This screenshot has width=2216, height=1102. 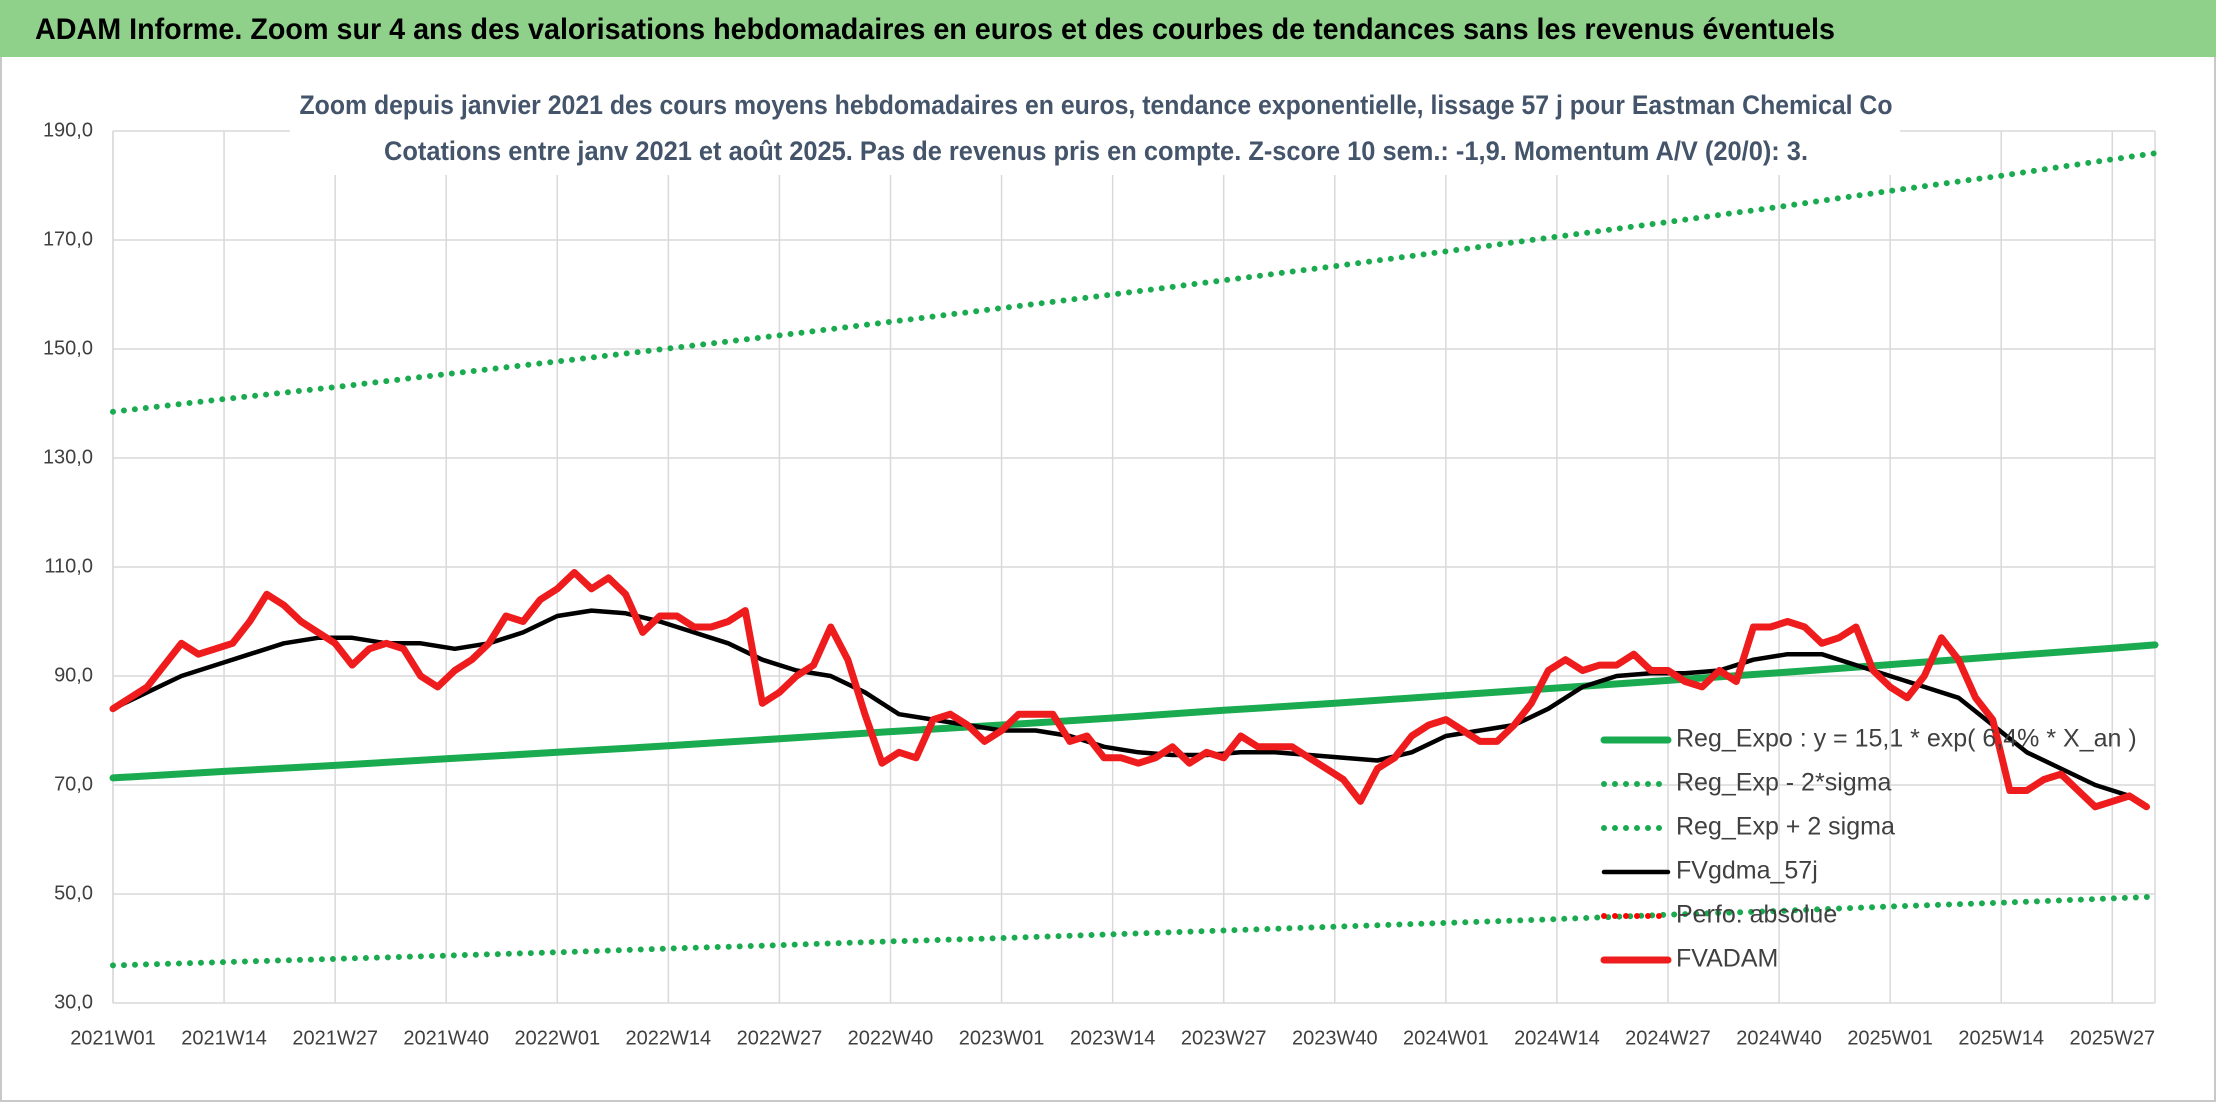 What do you see at coordinates (1224, 1038) in the screenshot?
I see `x-tick-label: 2023W27` at bounding box center [1224, 1038].